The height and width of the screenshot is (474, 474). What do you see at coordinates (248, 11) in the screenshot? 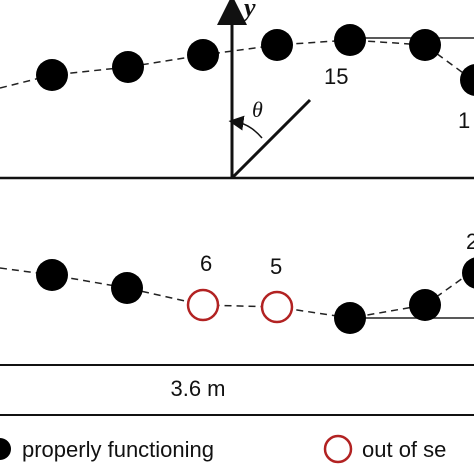
I see `y-axis-label: y` at bounding box center [248, 11].